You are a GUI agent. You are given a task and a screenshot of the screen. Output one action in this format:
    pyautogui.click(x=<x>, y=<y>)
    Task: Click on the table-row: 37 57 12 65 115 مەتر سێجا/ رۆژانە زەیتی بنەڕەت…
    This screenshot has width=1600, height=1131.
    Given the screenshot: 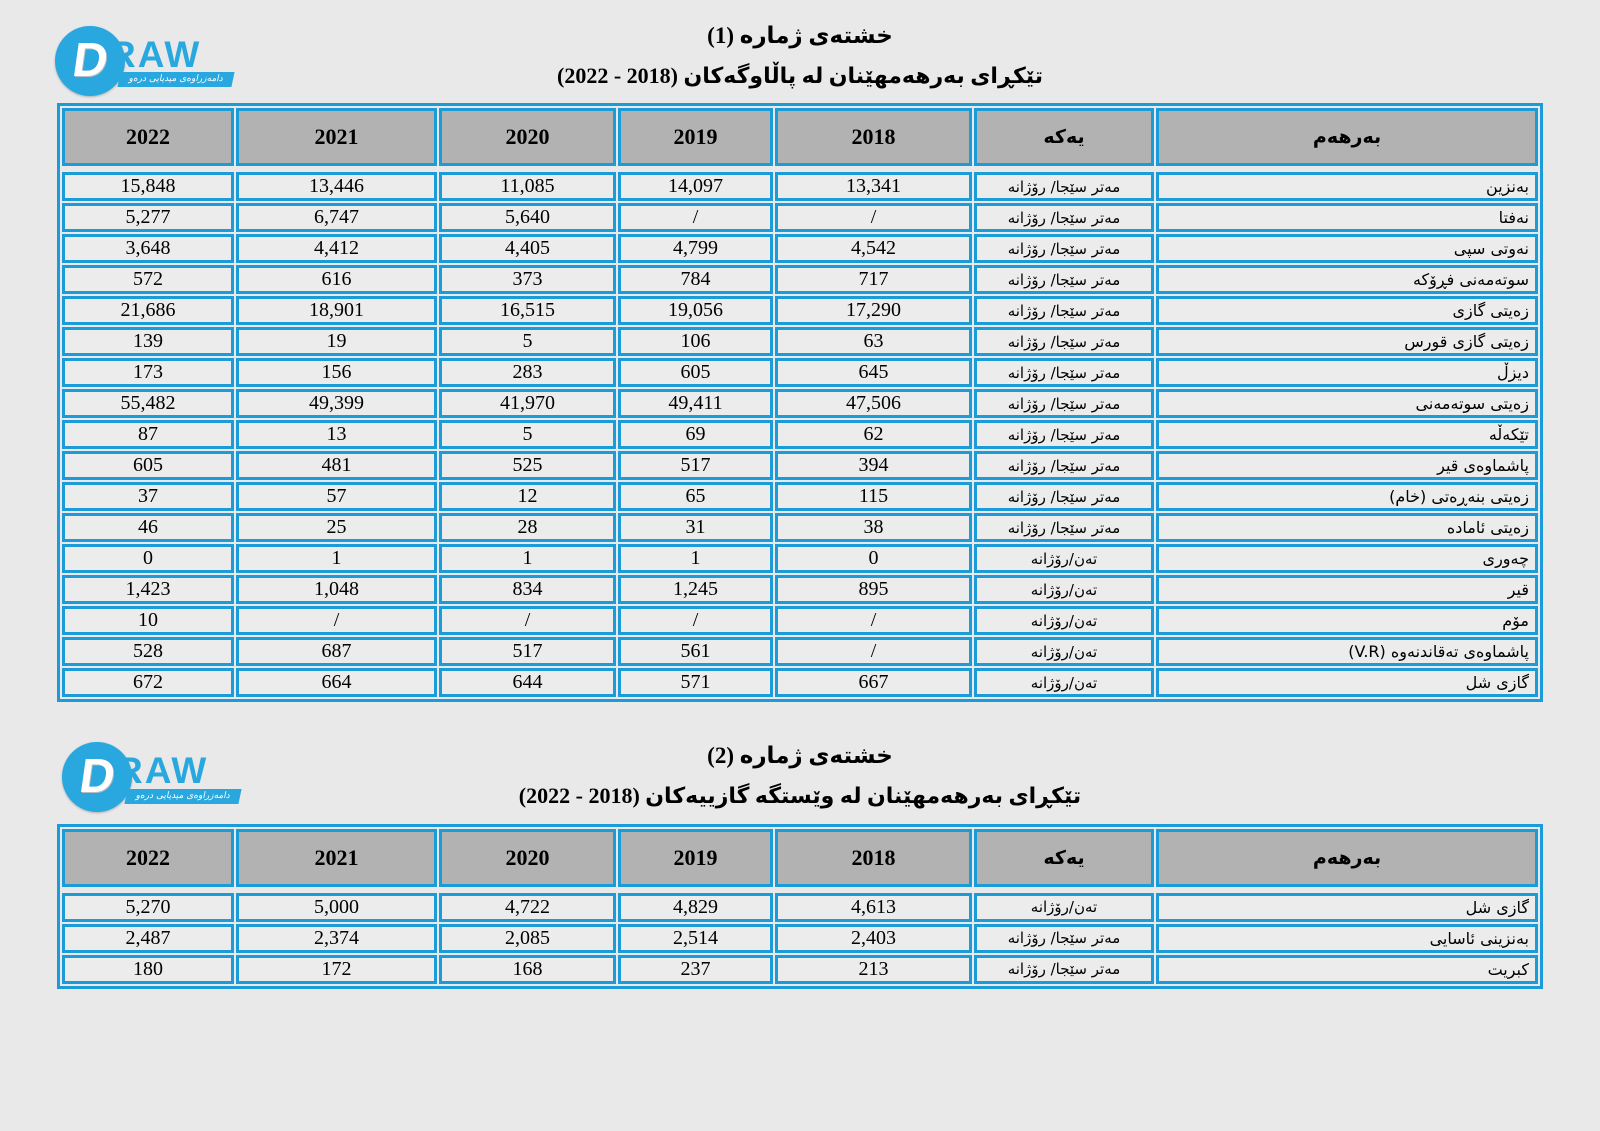 What is the action you would take?
    pyautogui.click(x=800, y=497)
    